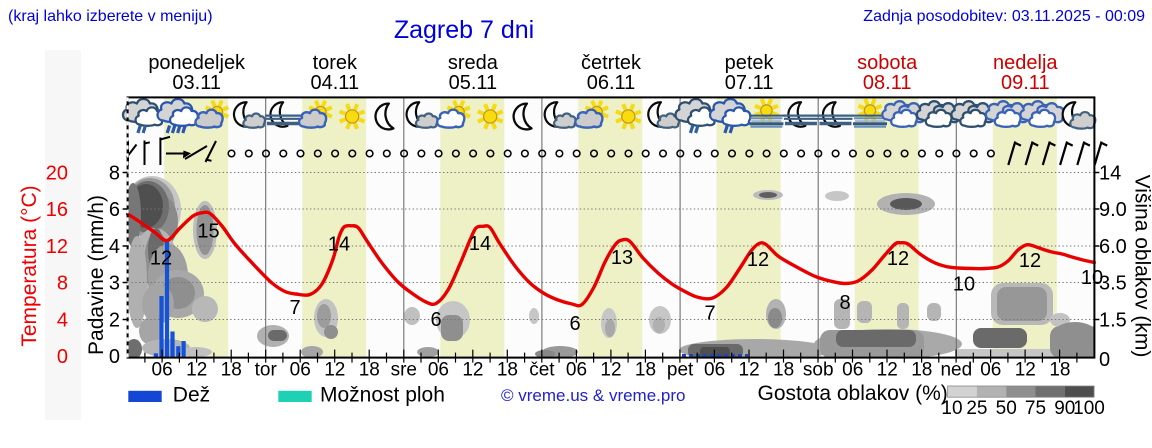  What do you see at coordinates (57, 174) in the screenshot?
I see `svg-text: 20` at bounding box center [57, 174].